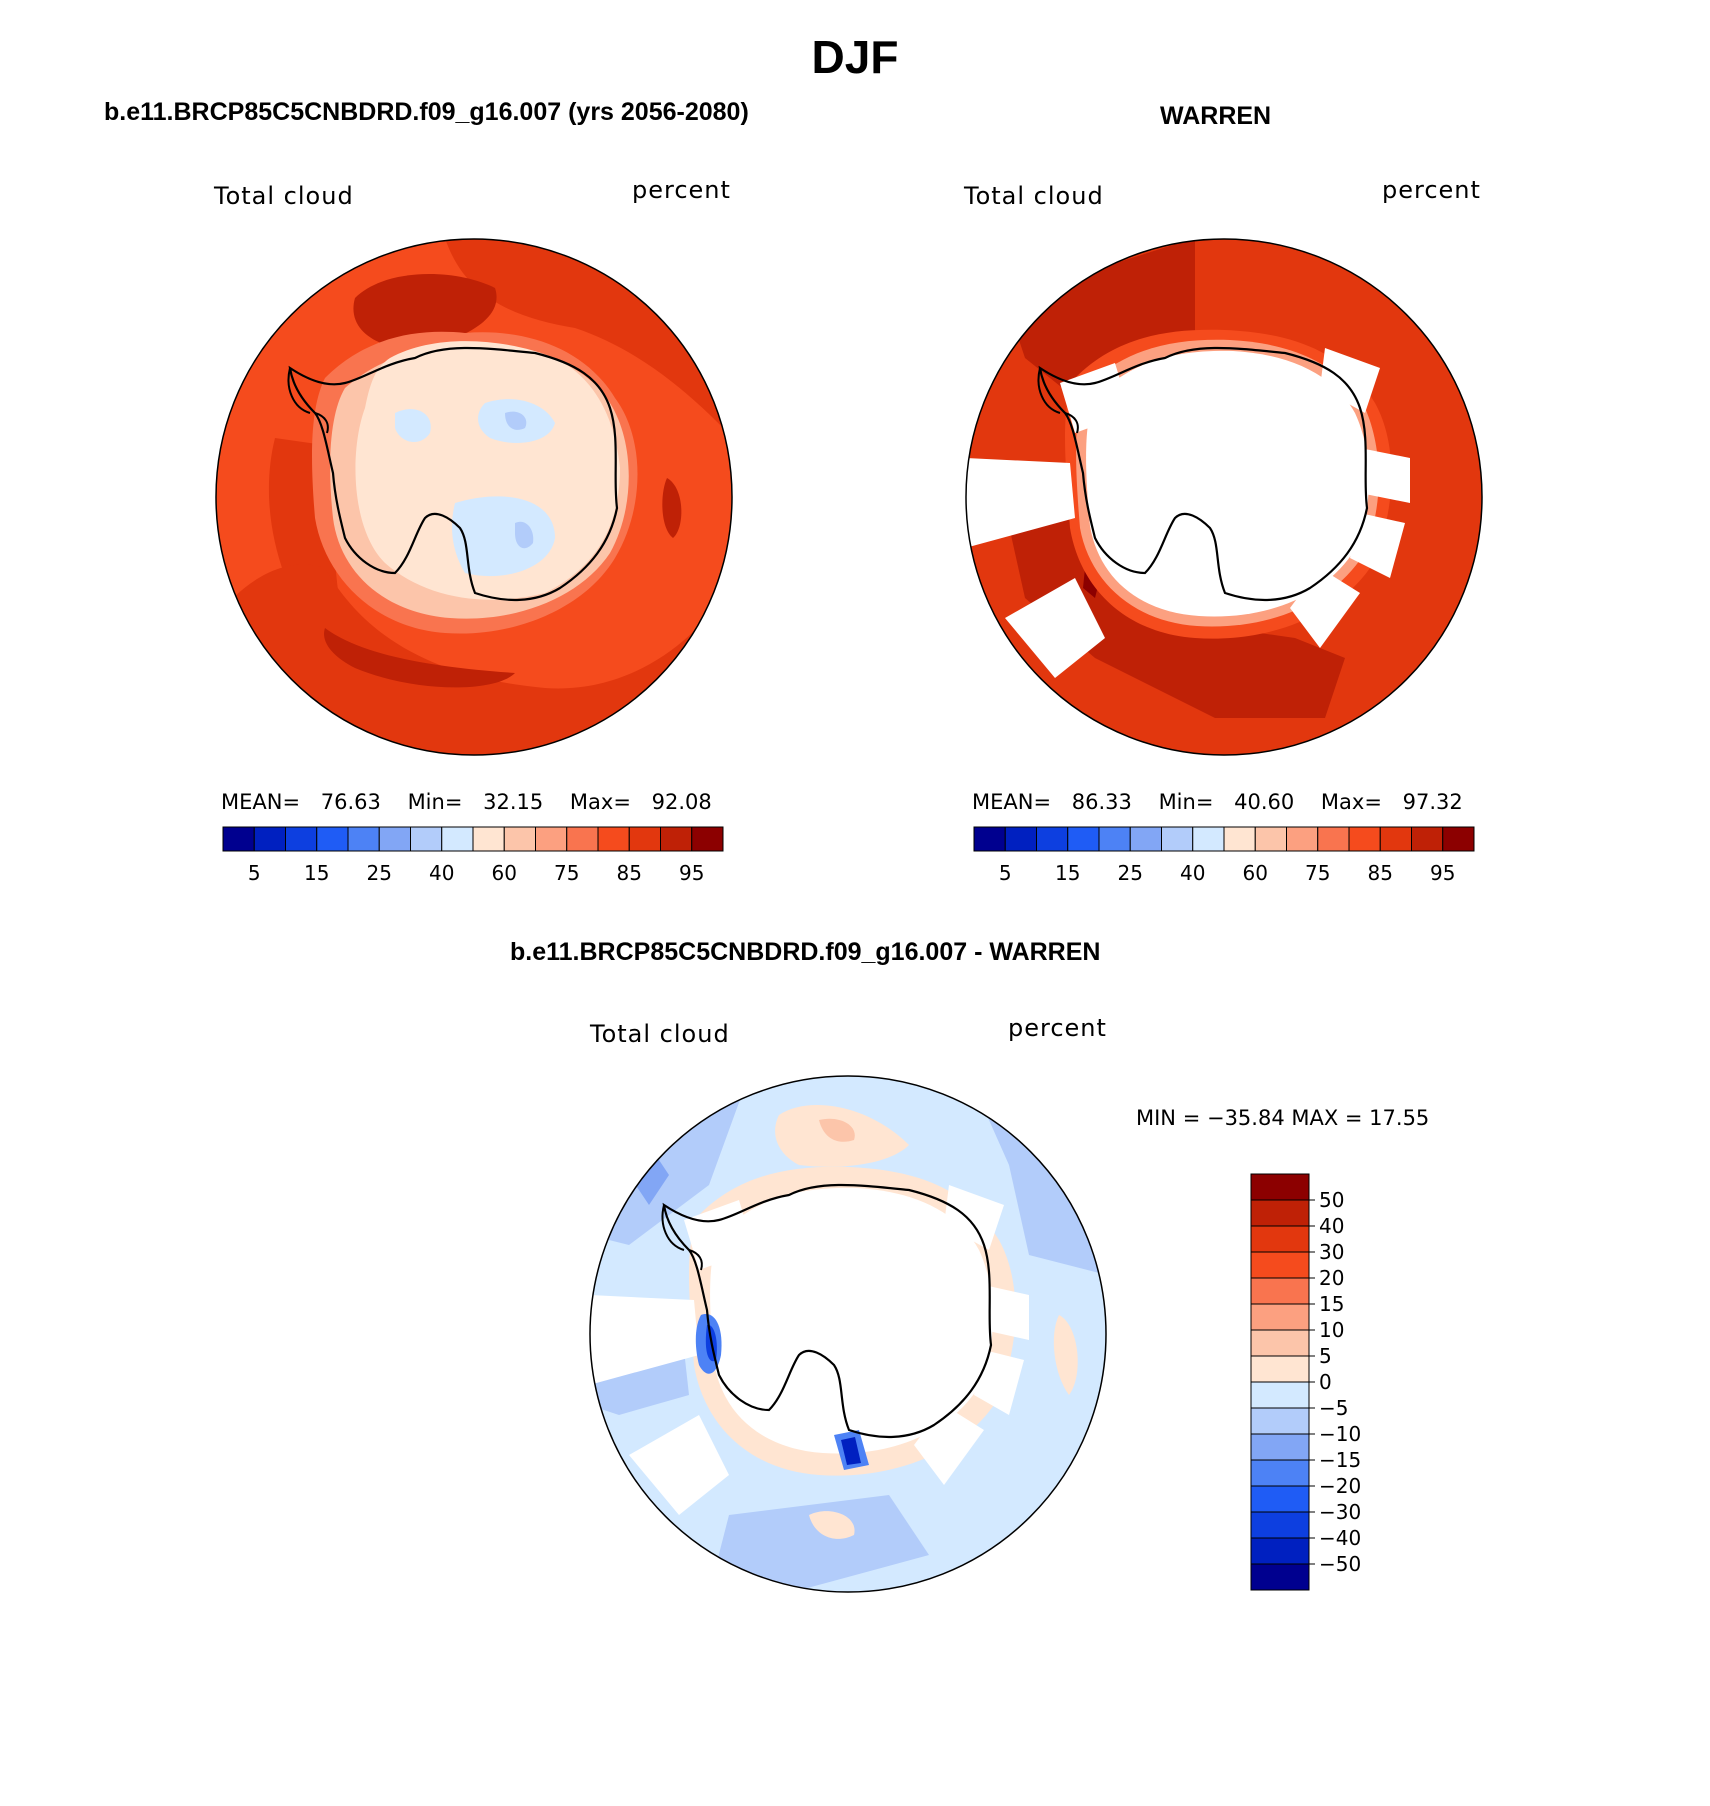 This screenshot has width=1710, height=1806. I want to click on left-stat-min-label: Min=, so click(435, 802).